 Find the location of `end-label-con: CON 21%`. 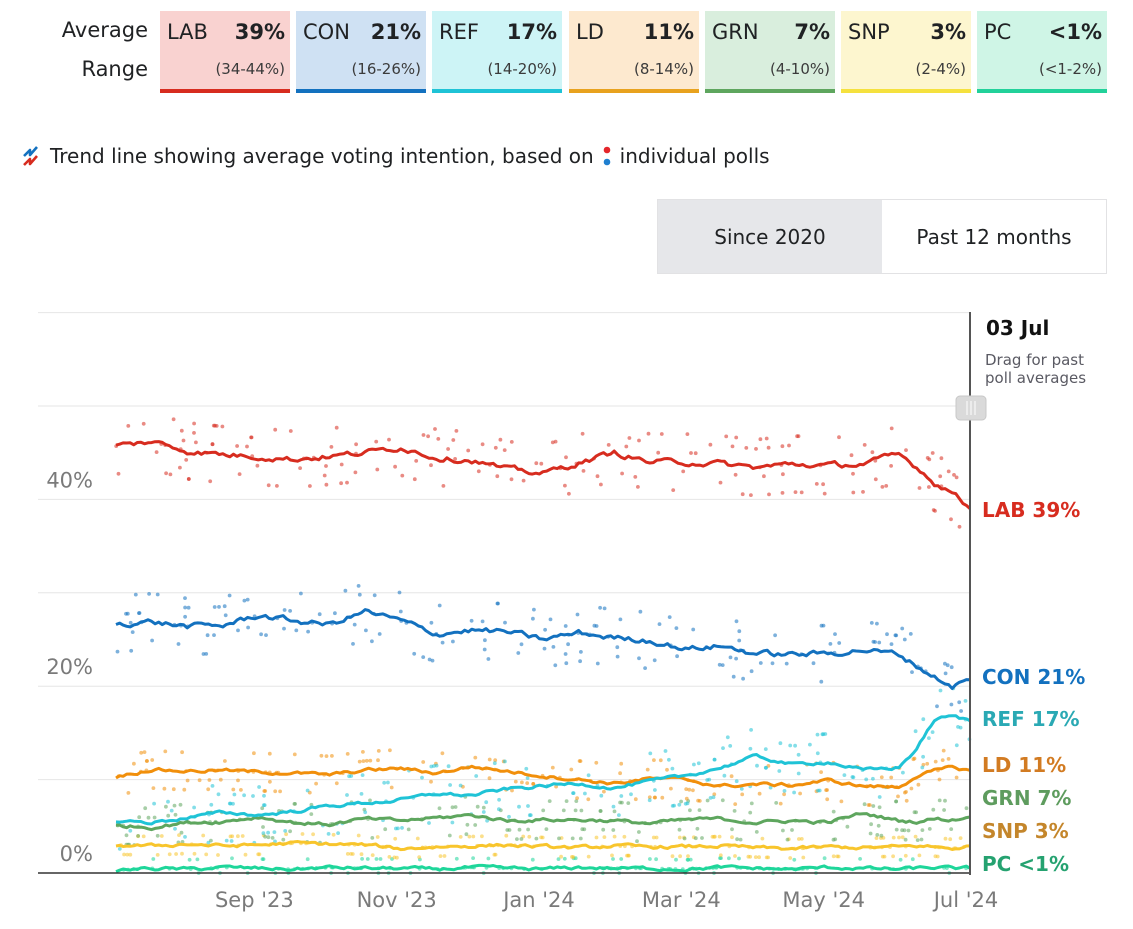

end-label-con: CON 21% is located at coordinates (1033, 677).